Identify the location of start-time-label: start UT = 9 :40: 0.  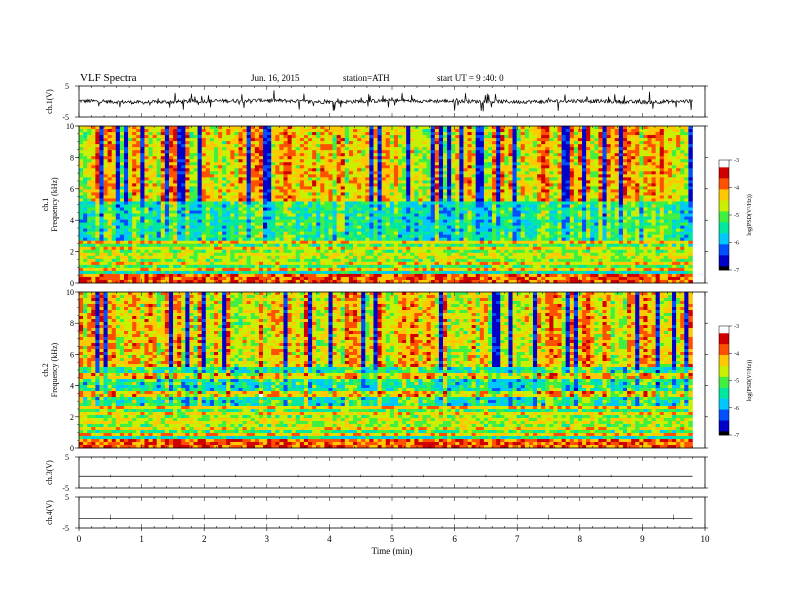
(470, 78).